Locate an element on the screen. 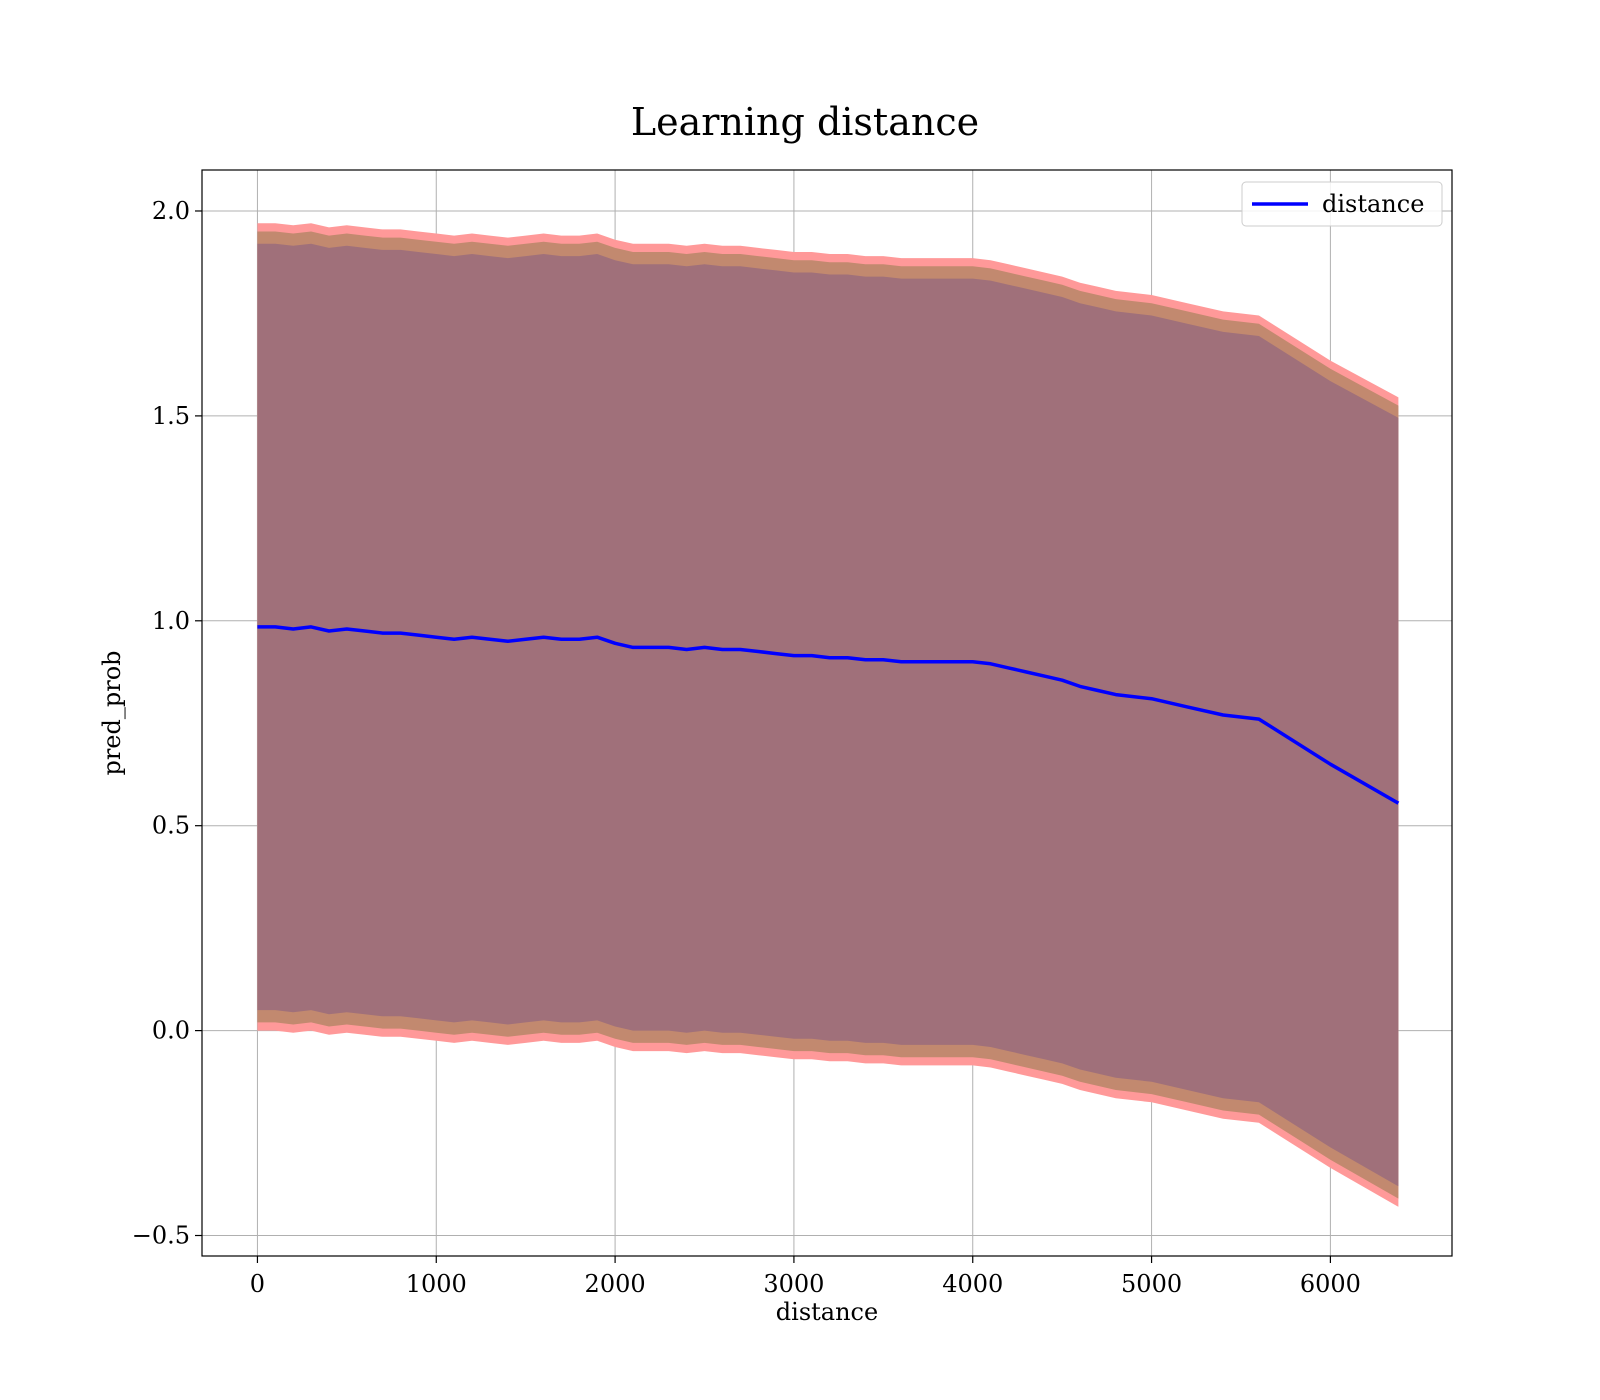 This screenshot has width=1600, height=1400. legend-box is located at coordinates (1342, 204).